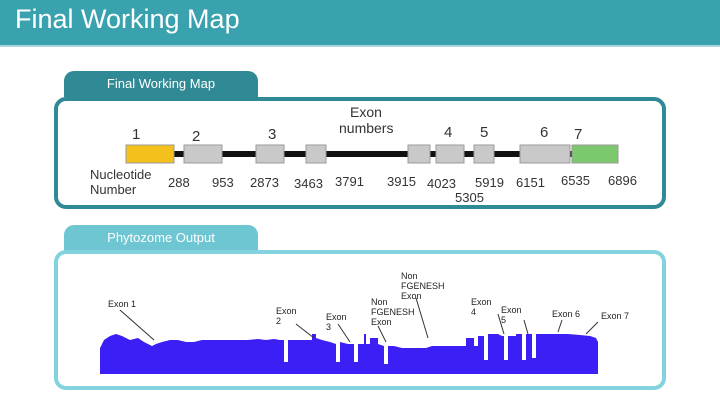 The width and height of the screenshot is (720, 405). What do you see at coordinates (575, 180) in the screenshot?
I see `nucleotide-6535: 6535` at bounding box center [575, 180].